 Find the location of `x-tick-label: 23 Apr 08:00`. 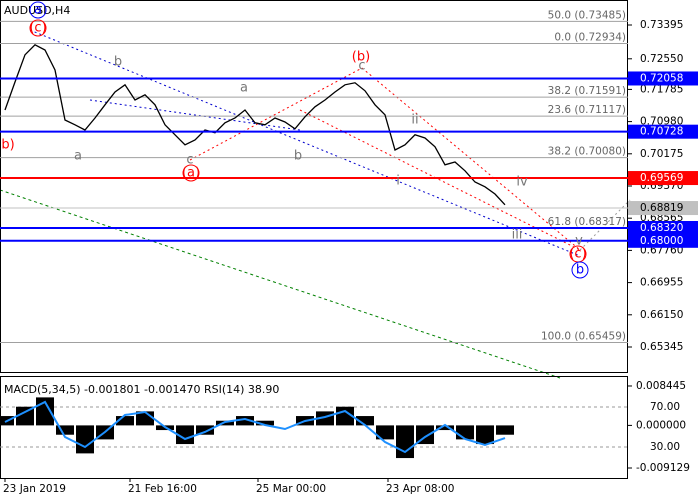

x-tick-label: 23 Apr 08:00 is located at coordinates (420, 489).